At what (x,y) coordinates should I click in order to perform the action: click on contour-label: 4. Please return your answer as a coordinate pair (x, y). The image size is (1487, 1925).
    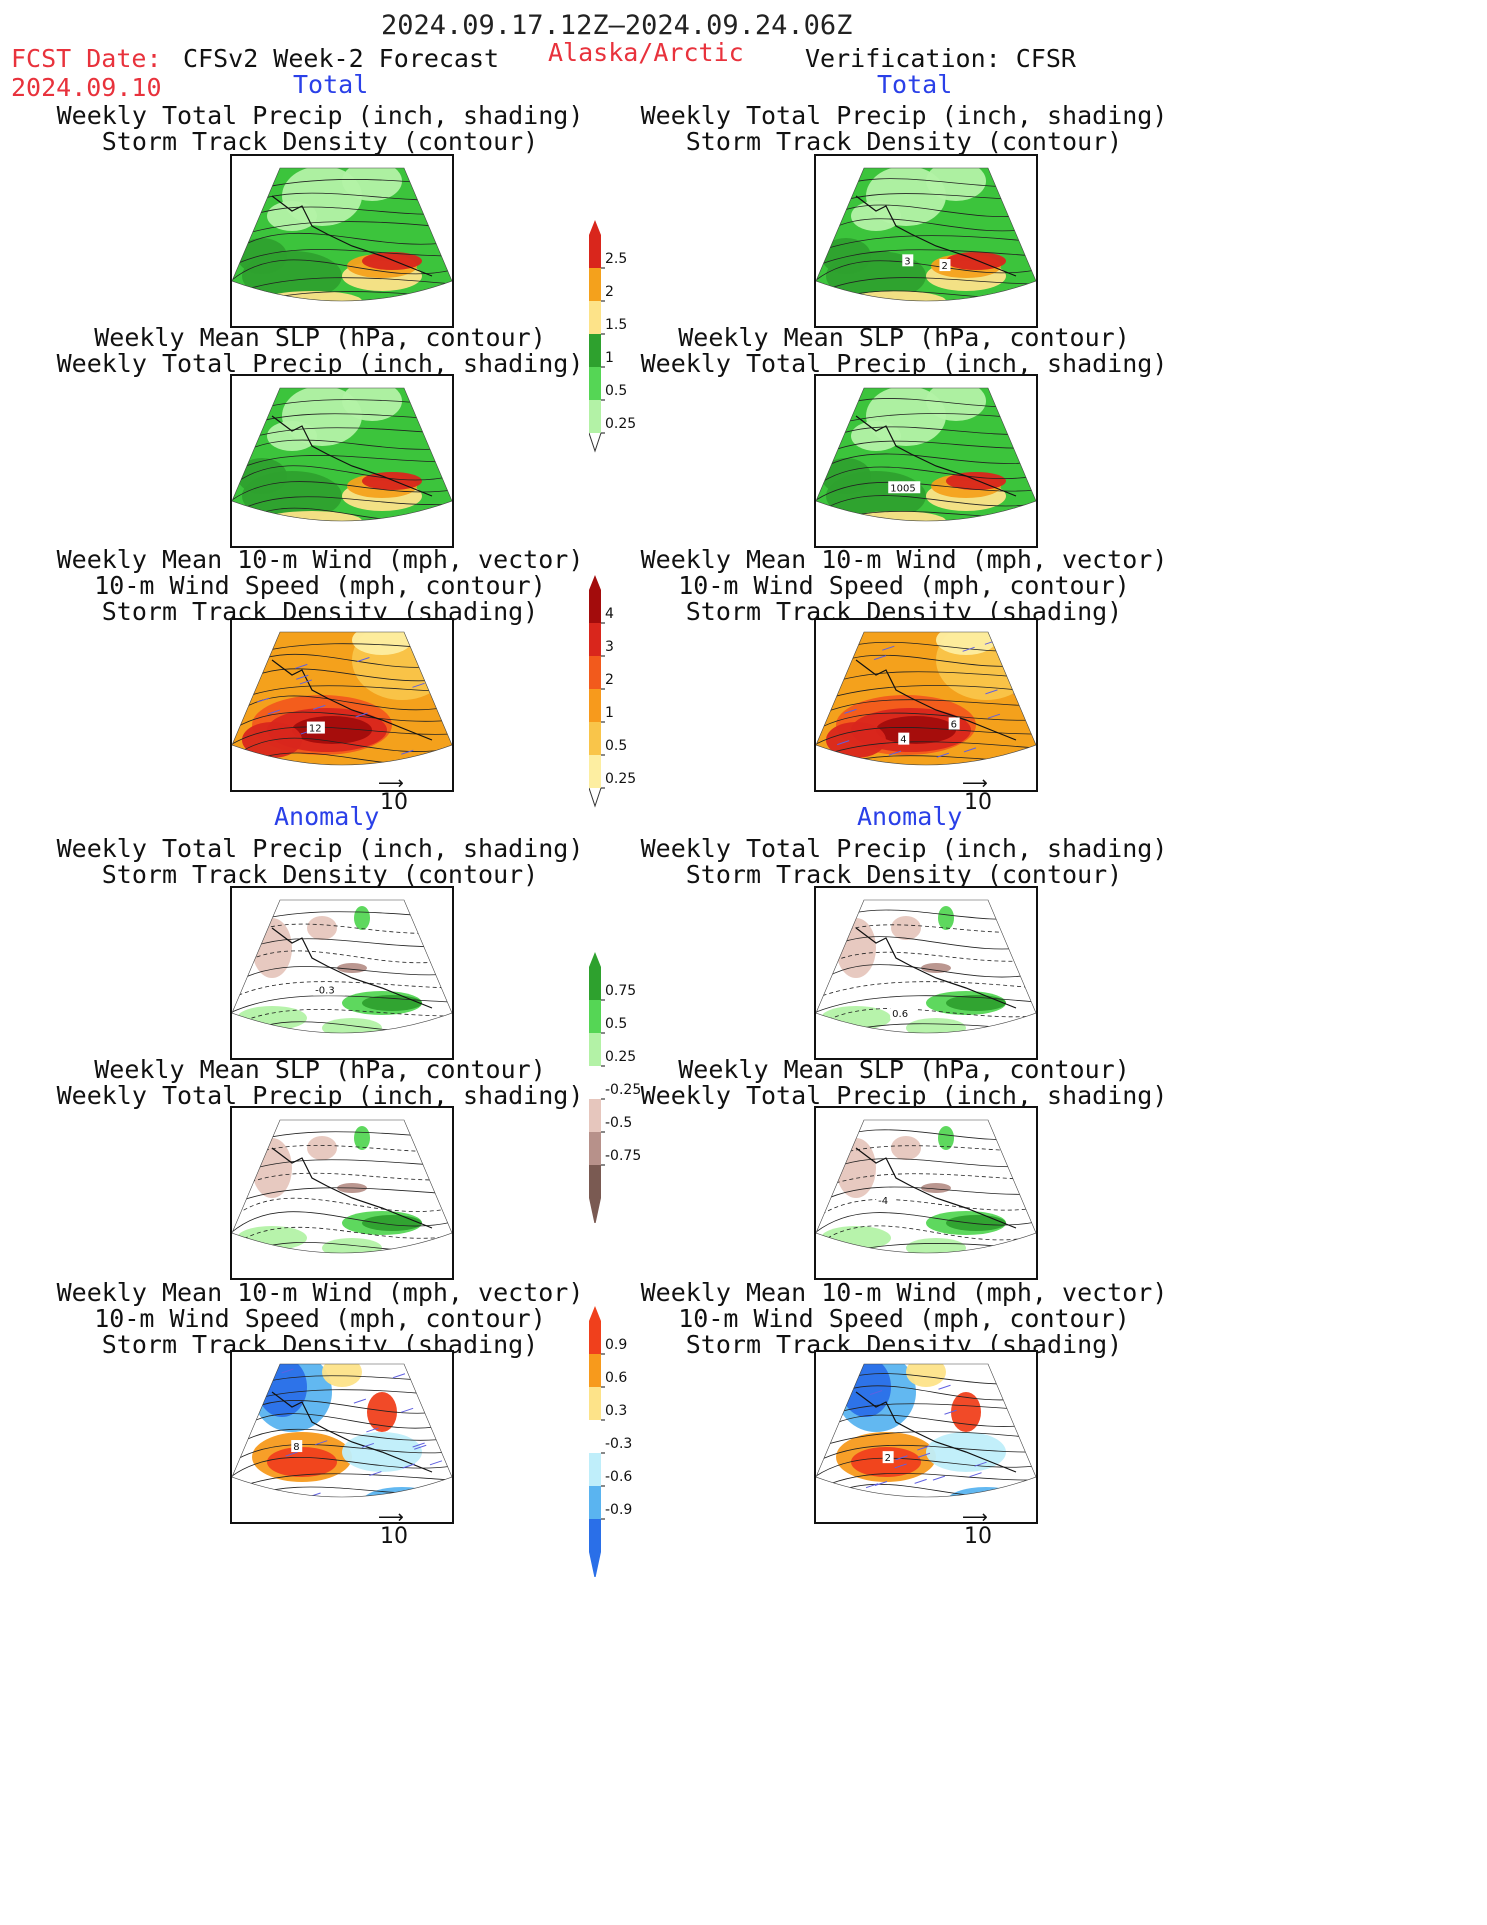
    Looking at the image, I should click on (903, 740).